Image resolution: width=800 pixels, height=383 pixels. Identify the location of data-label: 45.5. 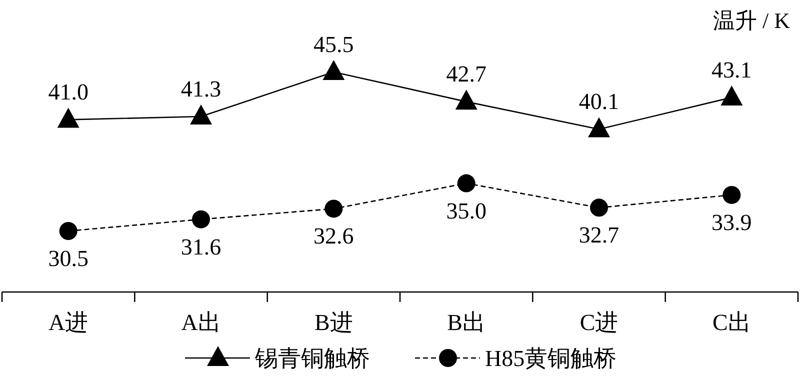
(334, 44).